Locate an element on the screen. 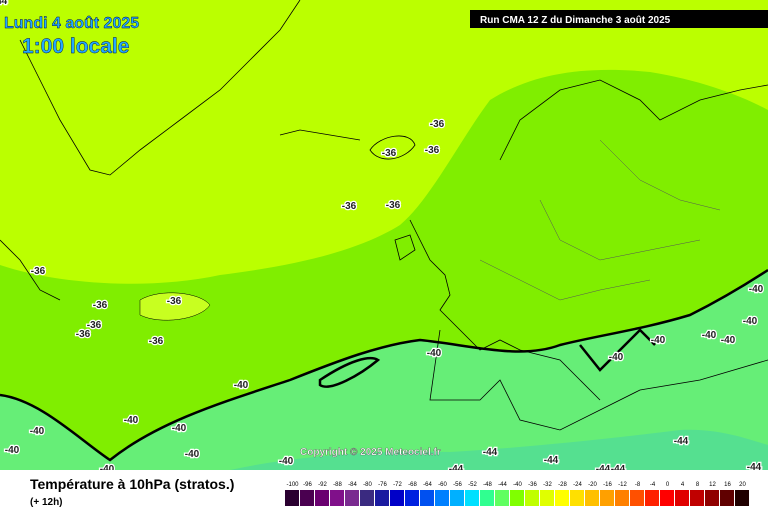  colorbar-label: -44 is located at coordinates (502, 485).